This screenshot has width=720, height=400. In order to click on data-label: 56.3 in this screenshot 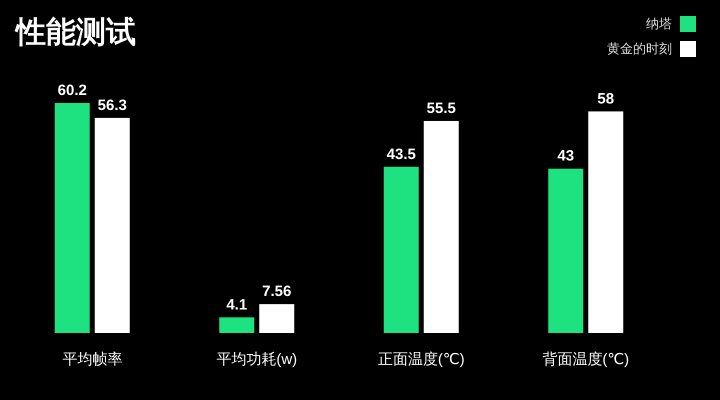, I will do `click(112, 105)`.